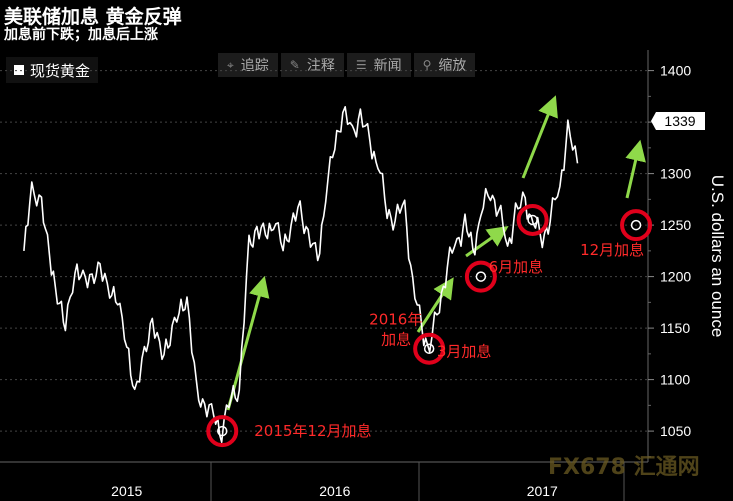 The height and width of the screenshot is (501, 733). I want to click on y-tick-label: 1050, so click(675, 431).